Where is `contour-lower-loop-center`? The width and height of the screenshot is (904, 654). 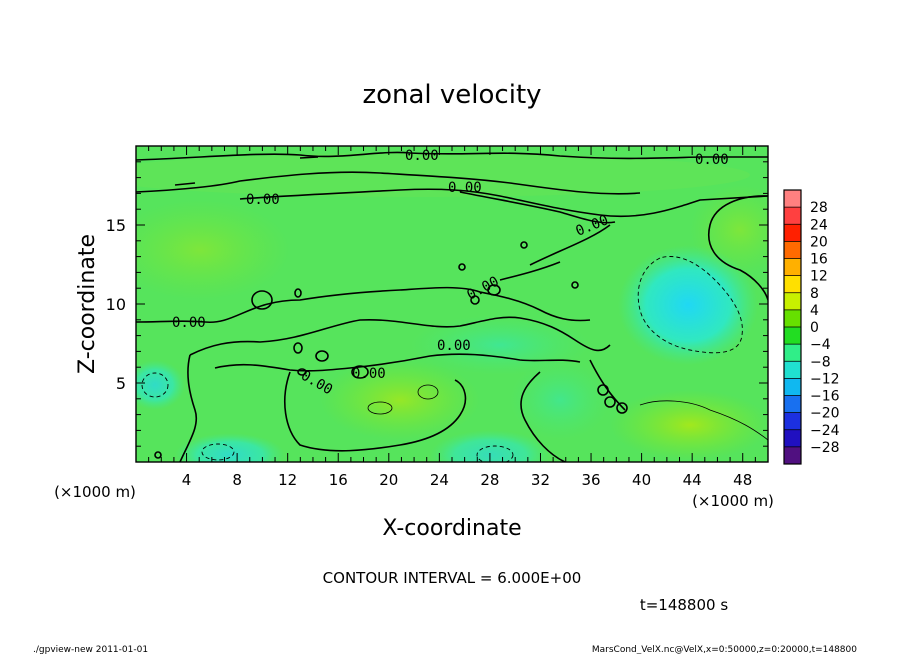 contour-lower-loop-center is located at coordinates (375, 411).